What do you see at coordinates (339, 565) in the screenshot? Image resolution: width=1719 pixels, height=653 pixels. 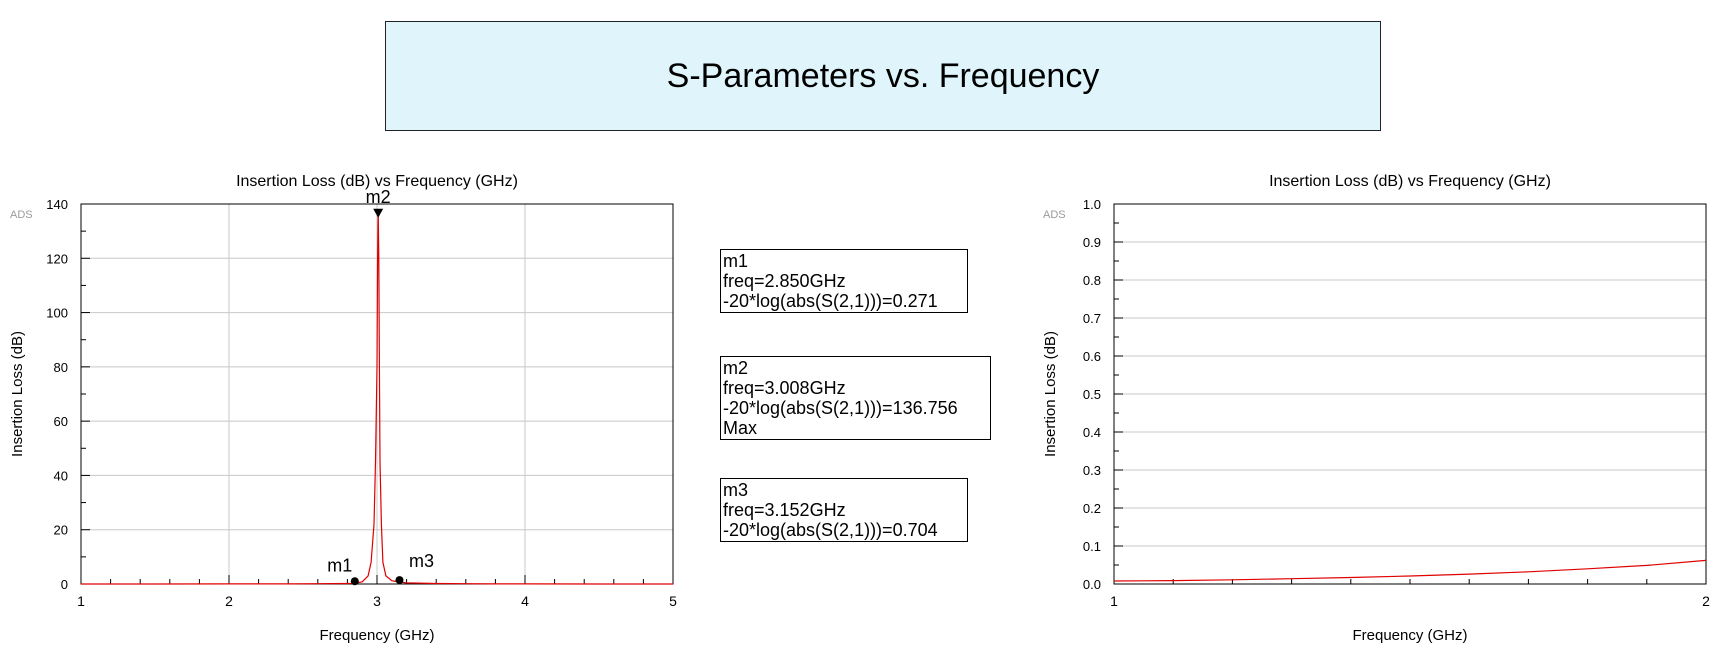 I see `marker-m1-label: m1` at bounding box center [339, 565].